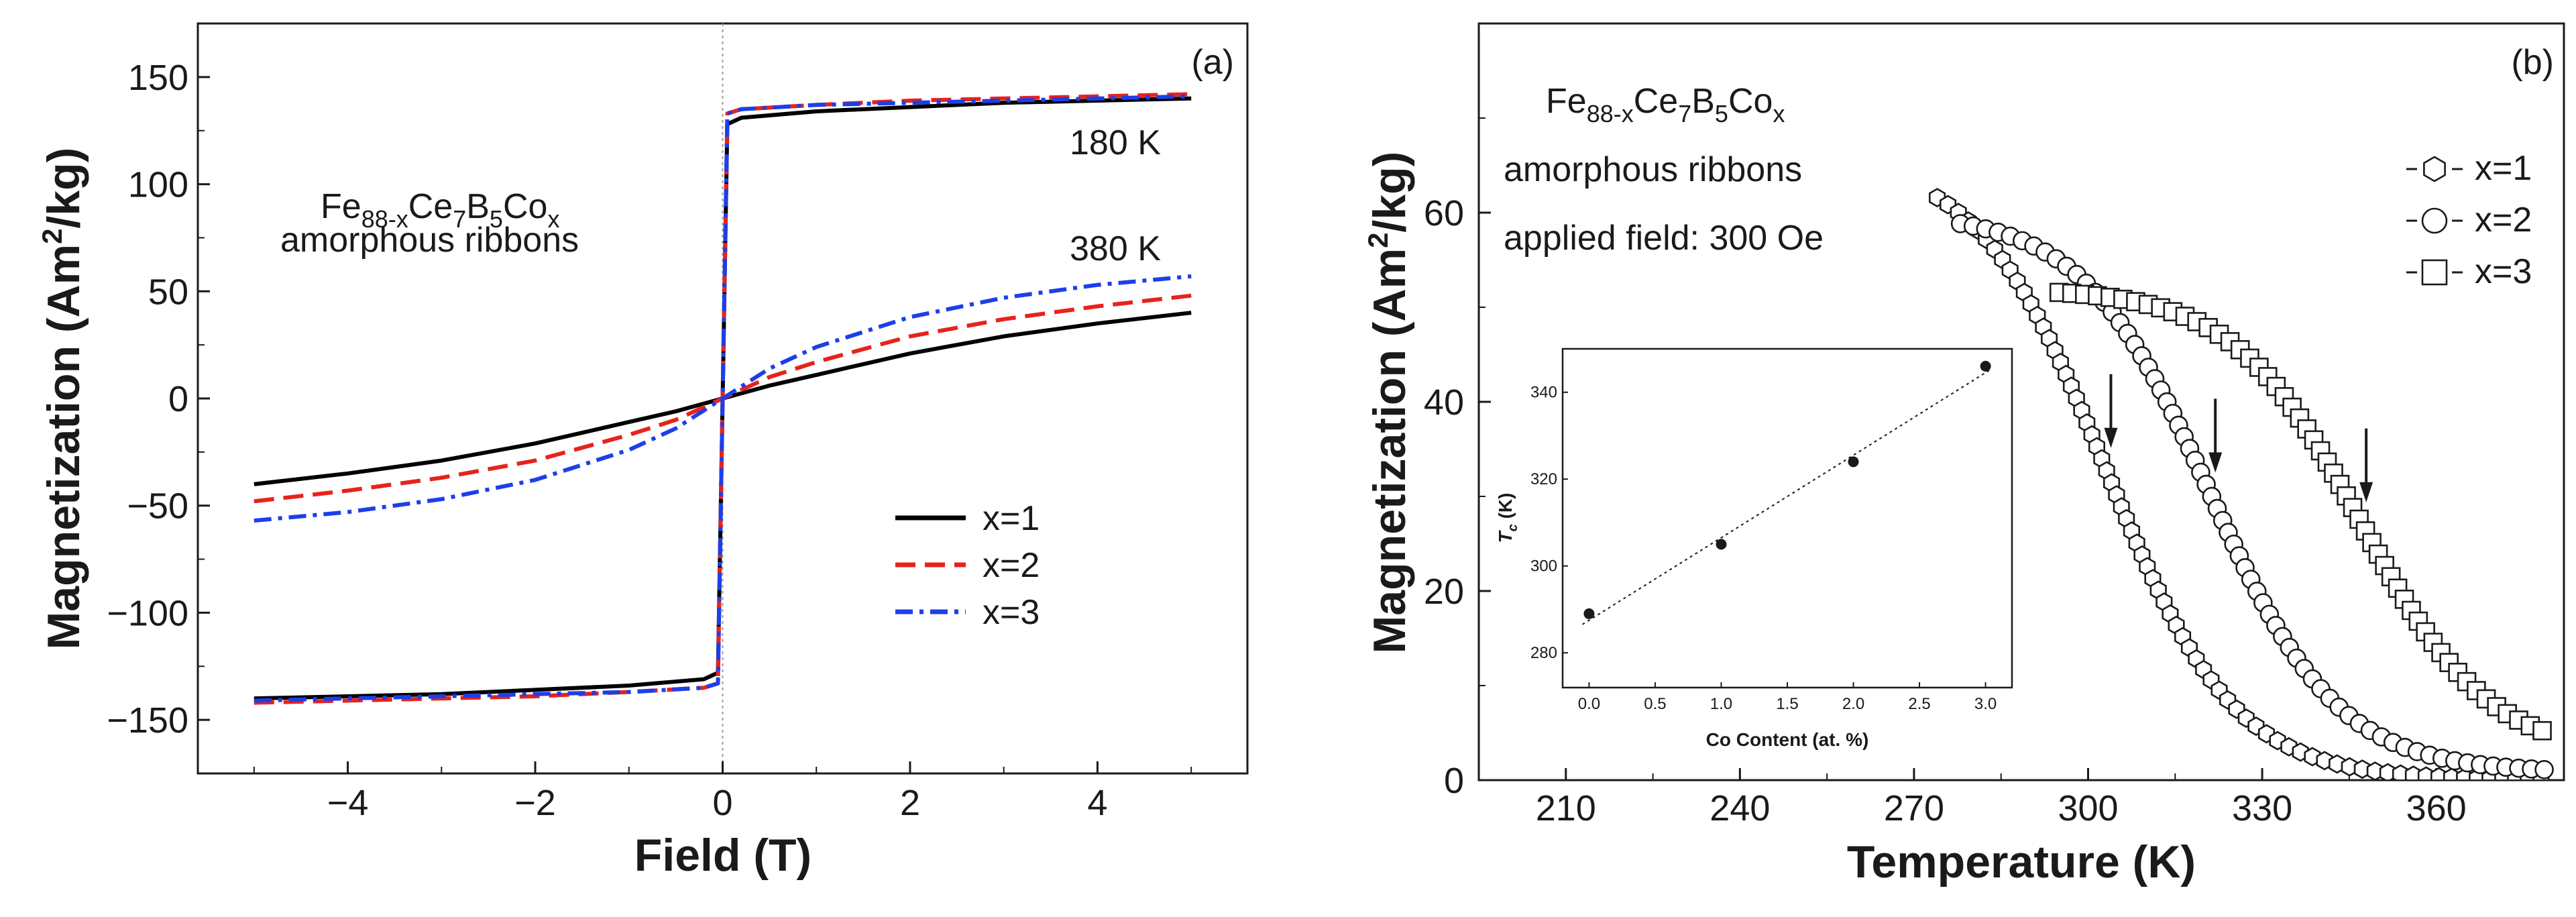 This screenshot has width=2576, height=917. What do you see at coordinates (722, 803) in the screenshot?
I see `x-tick-label: 0` at bounding box center [722, 803].